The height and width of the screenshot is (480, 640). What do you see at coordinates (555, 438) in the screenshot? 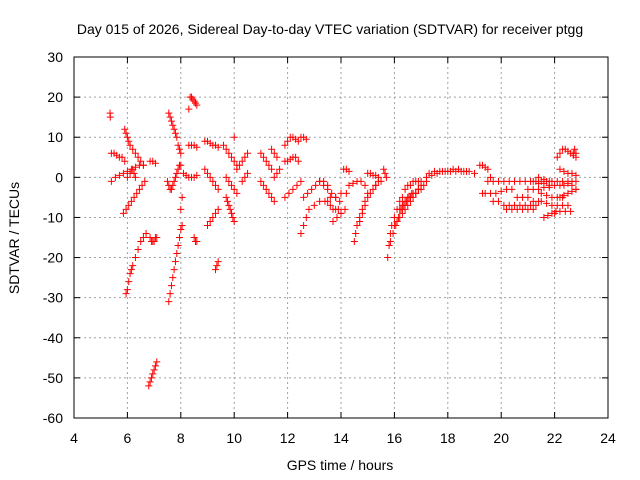
I see `x-tick-label: 22` at bounding box center [555, 438].